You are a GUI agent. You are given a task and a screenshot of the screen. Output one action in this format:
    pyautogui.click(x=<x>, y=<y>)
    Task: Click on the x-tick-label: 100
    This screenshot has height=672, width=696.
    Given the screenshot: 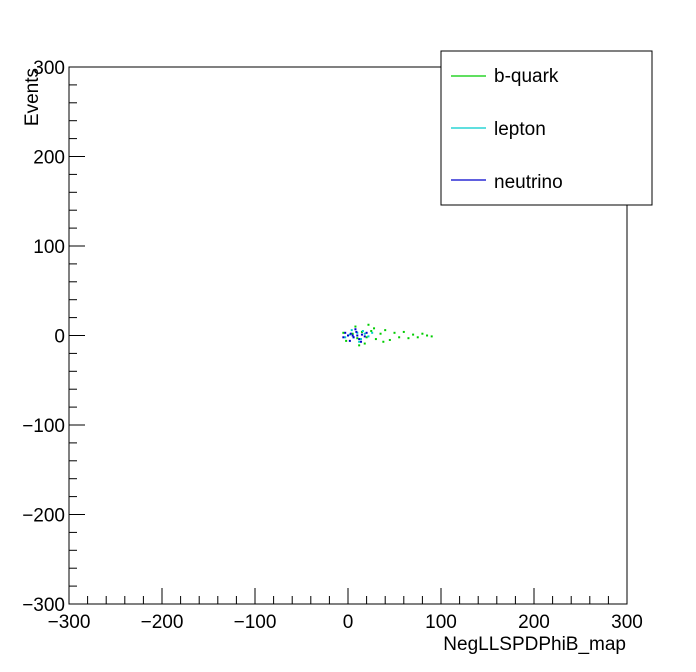 What is the action you would take?
    pyautogui.click(x=441, y=622)
    